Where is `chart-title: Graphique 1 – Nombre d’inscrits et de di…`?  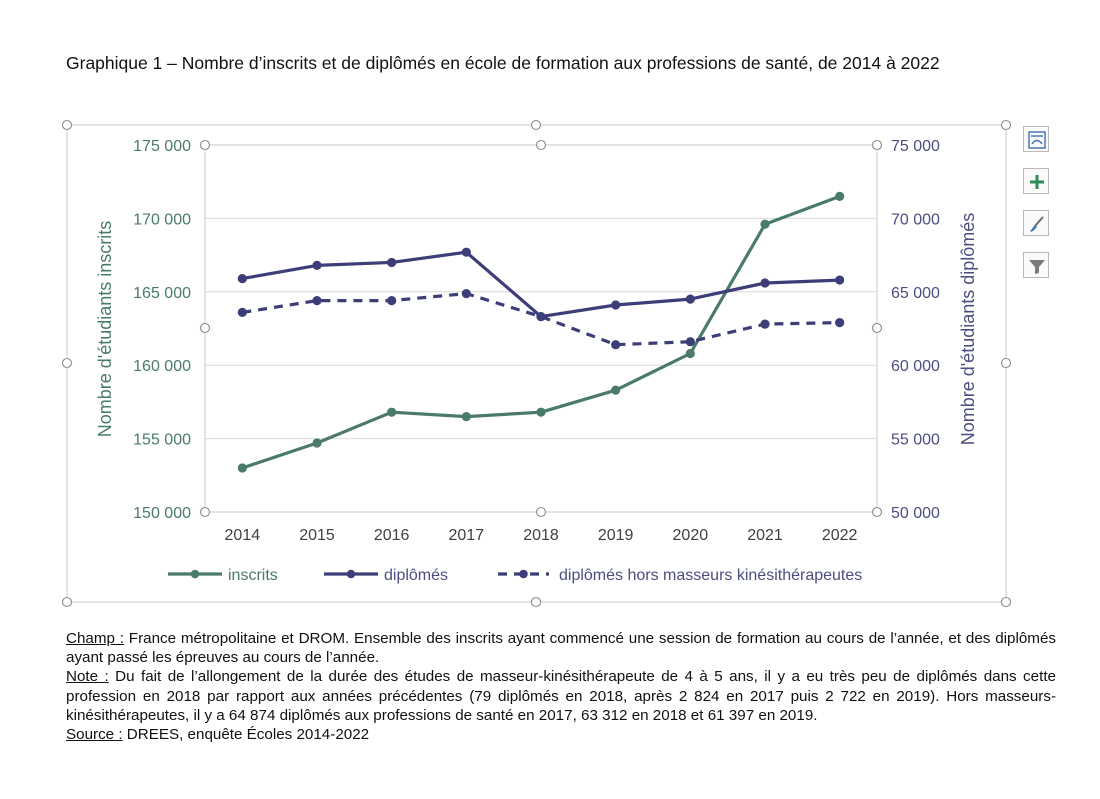 chart-title: Graphique 1 – Nombre d’inscrits et de di… is located at coordinates (503, 63).